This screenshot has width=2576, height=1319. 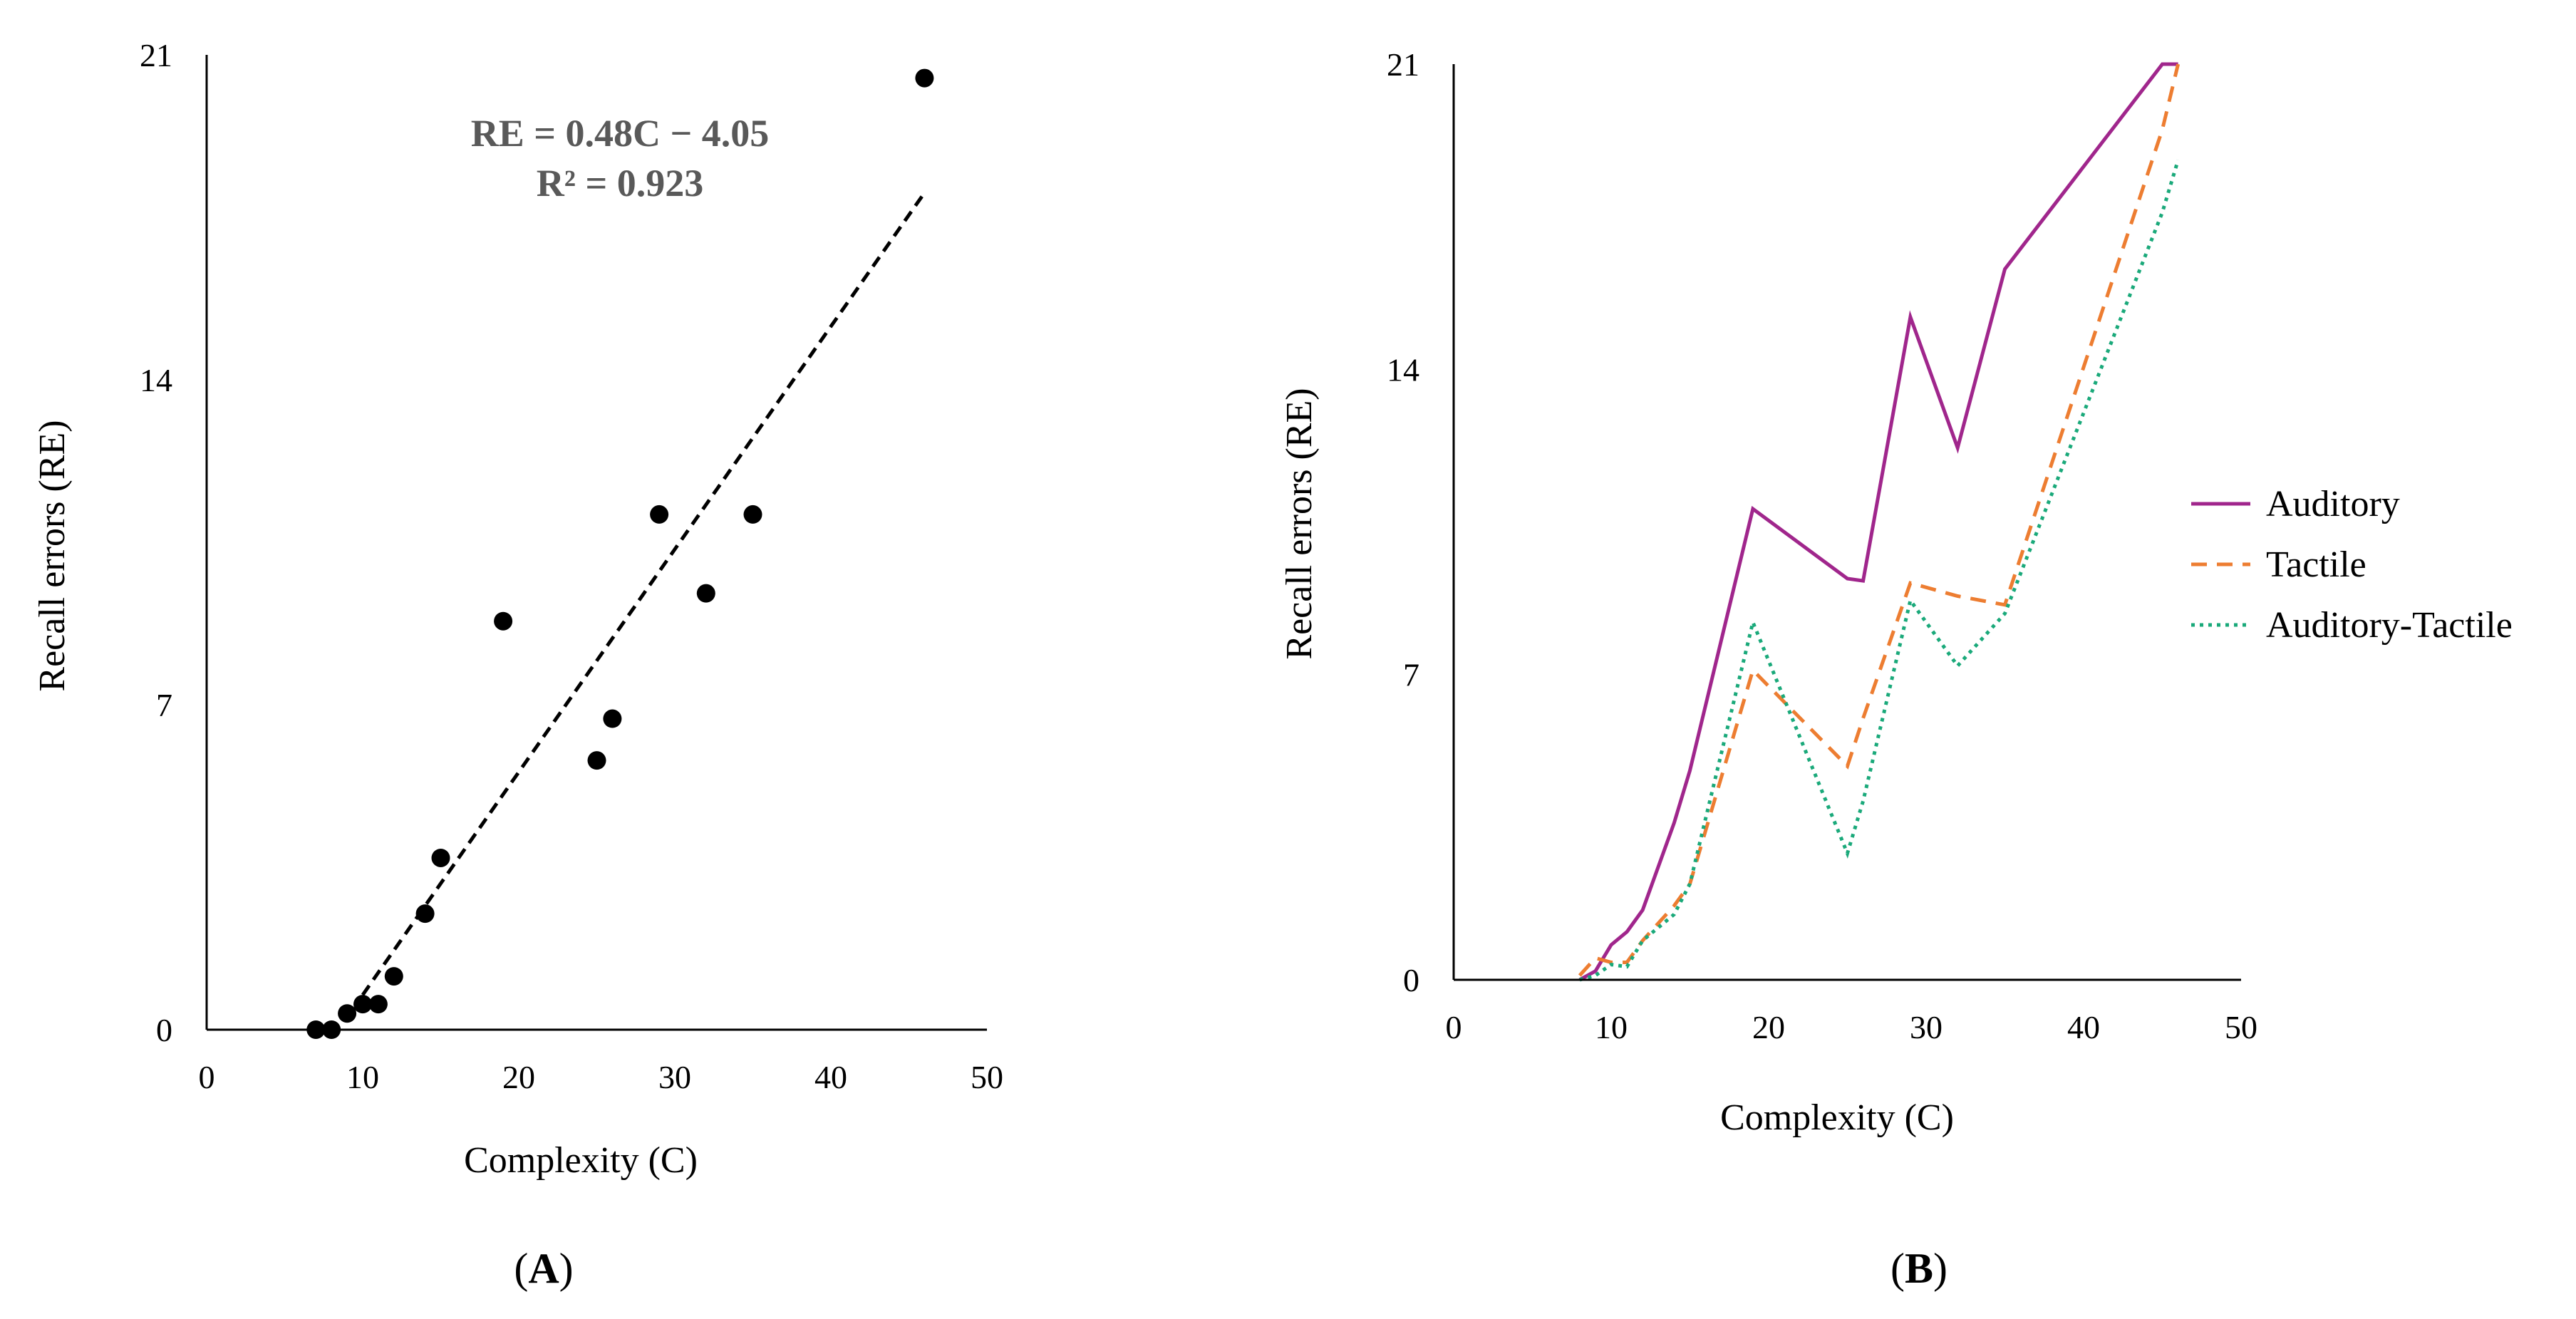 What do you see at coordinates (1403, 65) in the screenshot?
I see `b-y-tick-label: 21` at bounding box center [1403, 65].